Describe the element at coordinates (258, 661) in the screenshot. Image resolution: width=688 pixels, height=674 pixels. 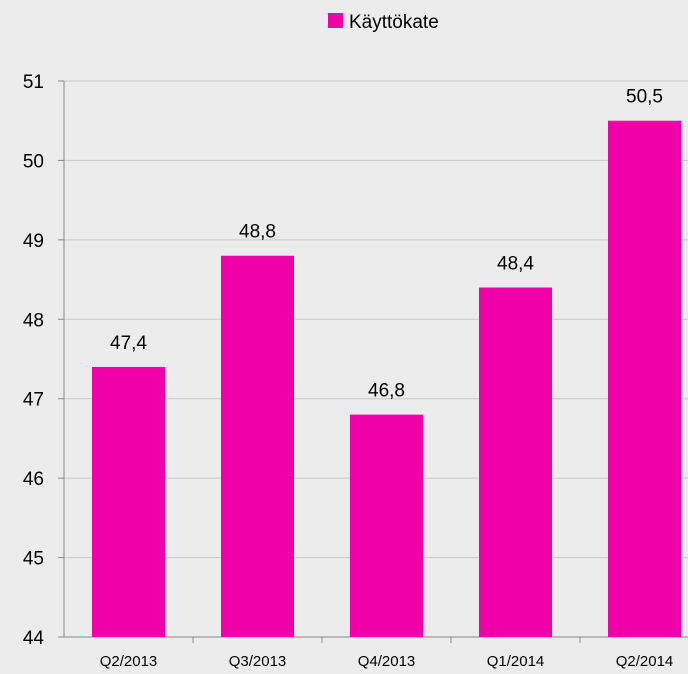
I see `x-tick-label: Q3/2013` at that location.